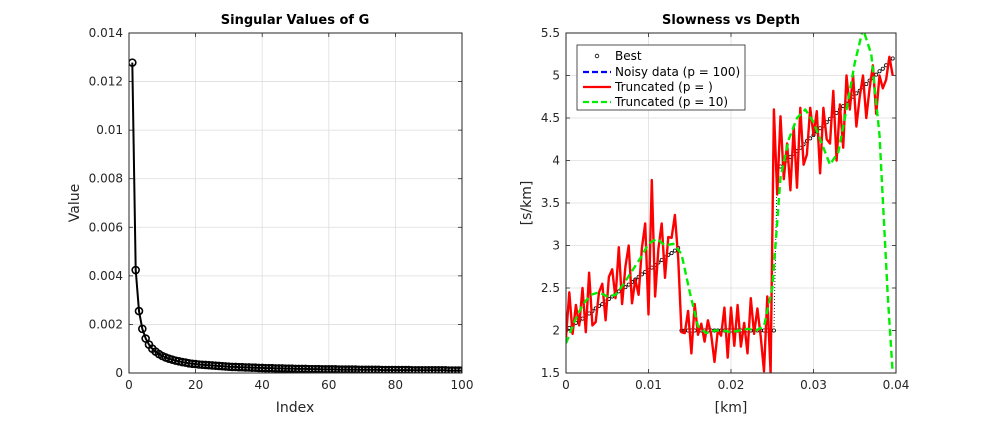 This screenshot has height=425, width=990. Describe the element at coordinates (896, 385) in the screenshot. I see `x-tick-label: 0.04` at that location.